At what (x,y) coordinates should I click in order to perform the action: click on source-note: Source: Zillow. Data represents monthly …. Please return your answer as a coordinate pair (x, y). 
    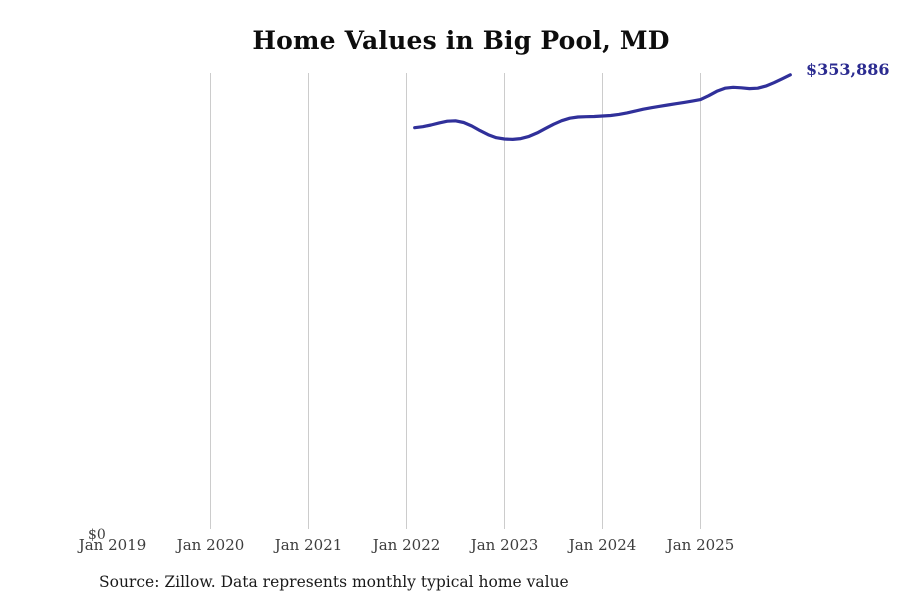
    Looking at the image, I should click on (334, 582).